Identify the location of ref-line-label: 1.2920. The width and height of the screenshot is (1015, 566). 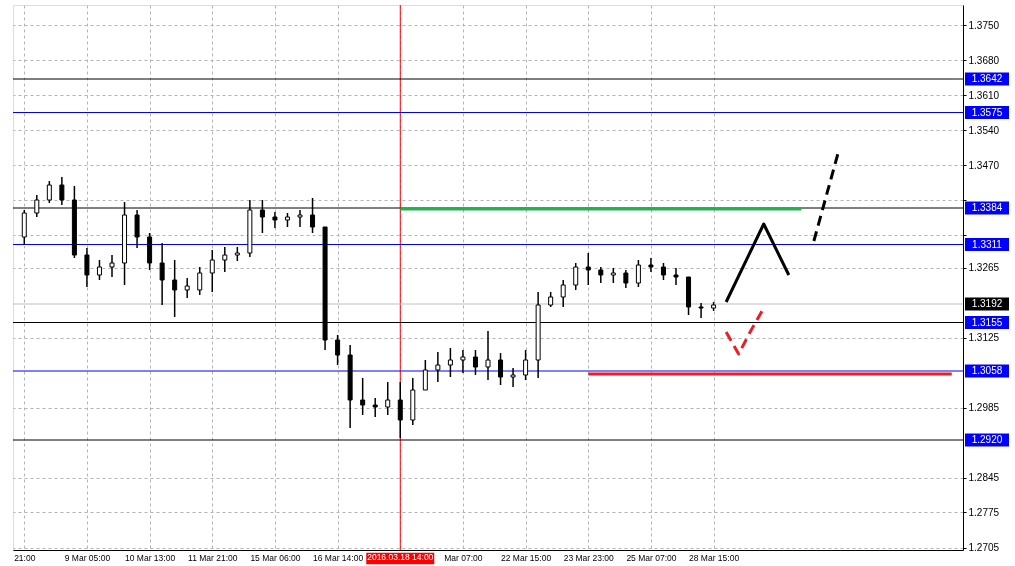
(987, 439).